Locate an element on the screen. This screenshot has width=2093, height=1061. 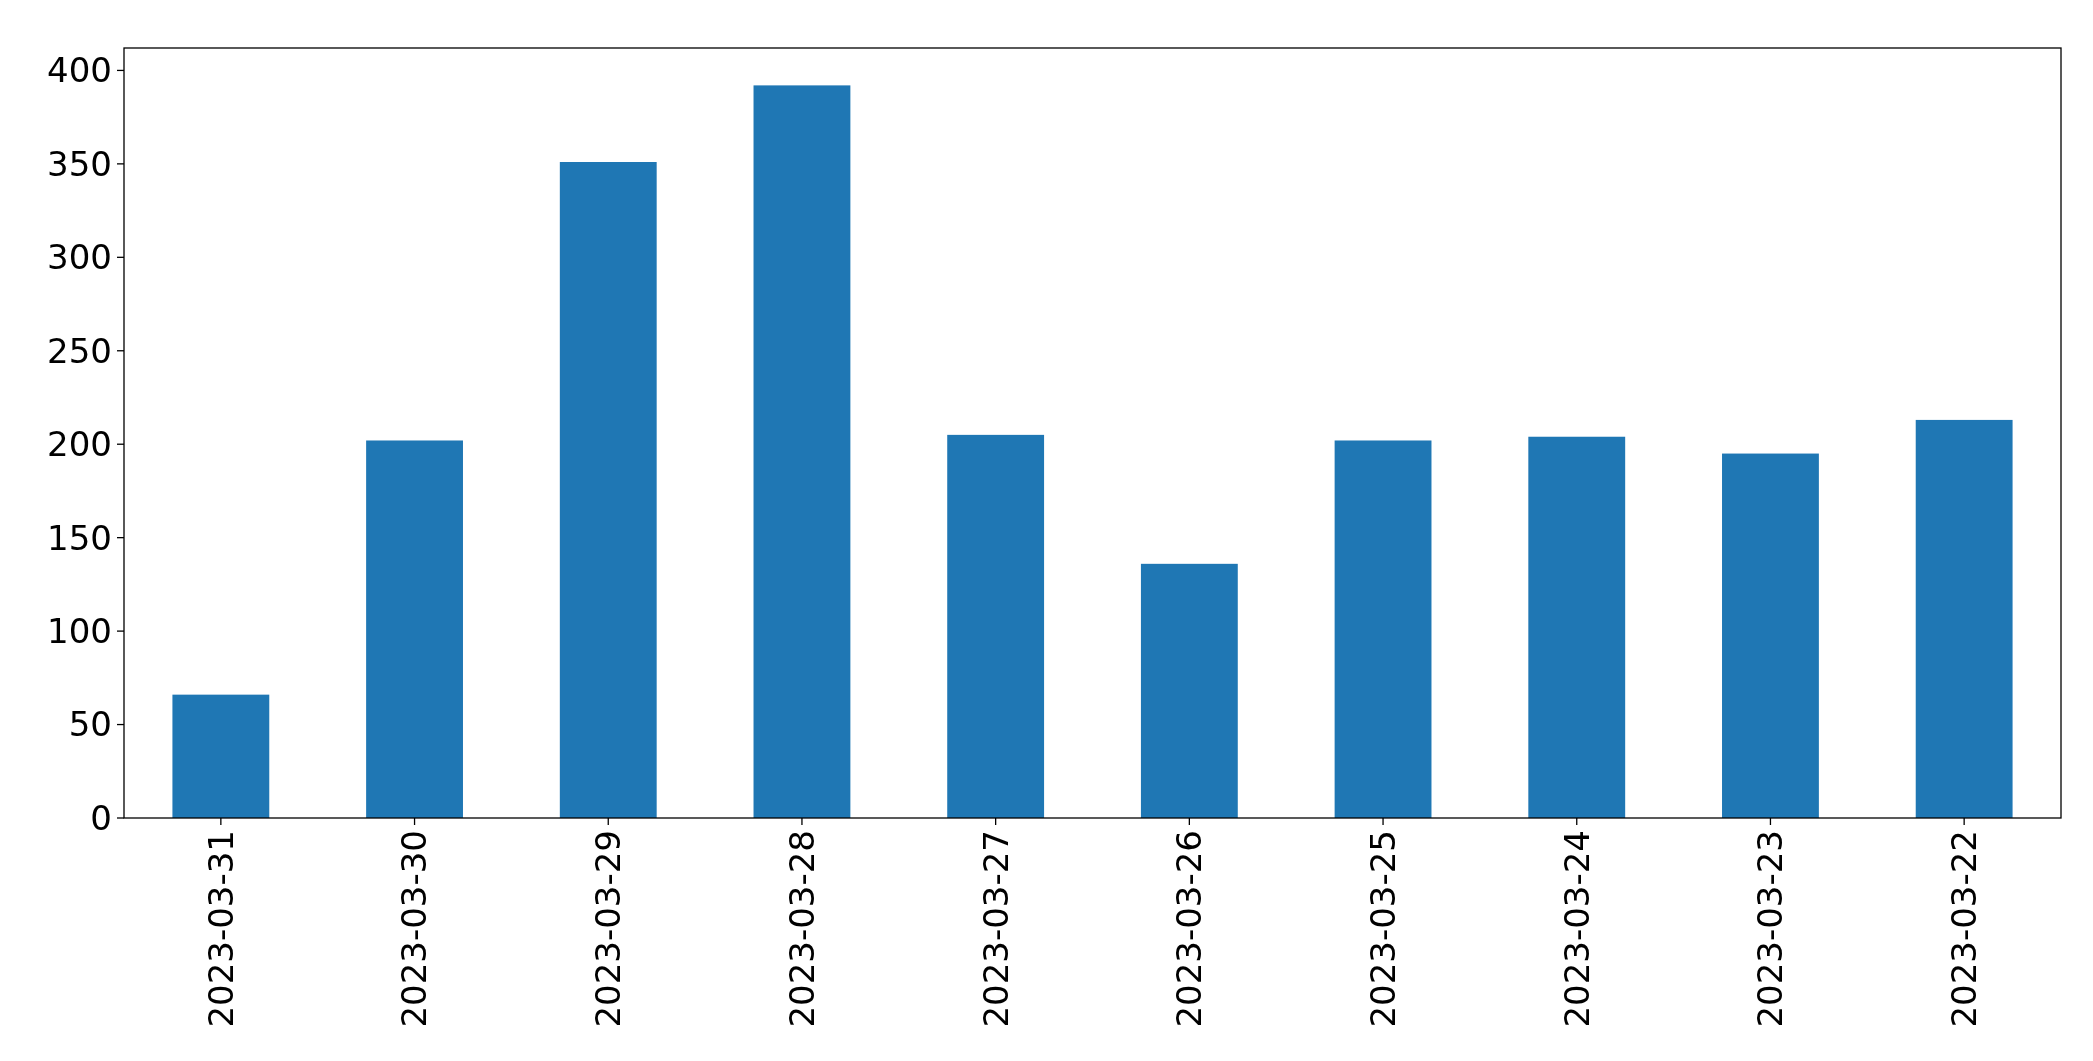
x-tick-label: 2023-03-23 is located at coordinates (1770, 929).